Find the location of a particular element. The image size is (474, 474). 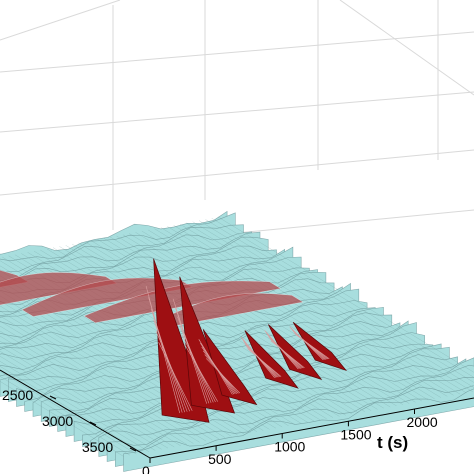

surface-peaks is located at coordinates (246, 340).